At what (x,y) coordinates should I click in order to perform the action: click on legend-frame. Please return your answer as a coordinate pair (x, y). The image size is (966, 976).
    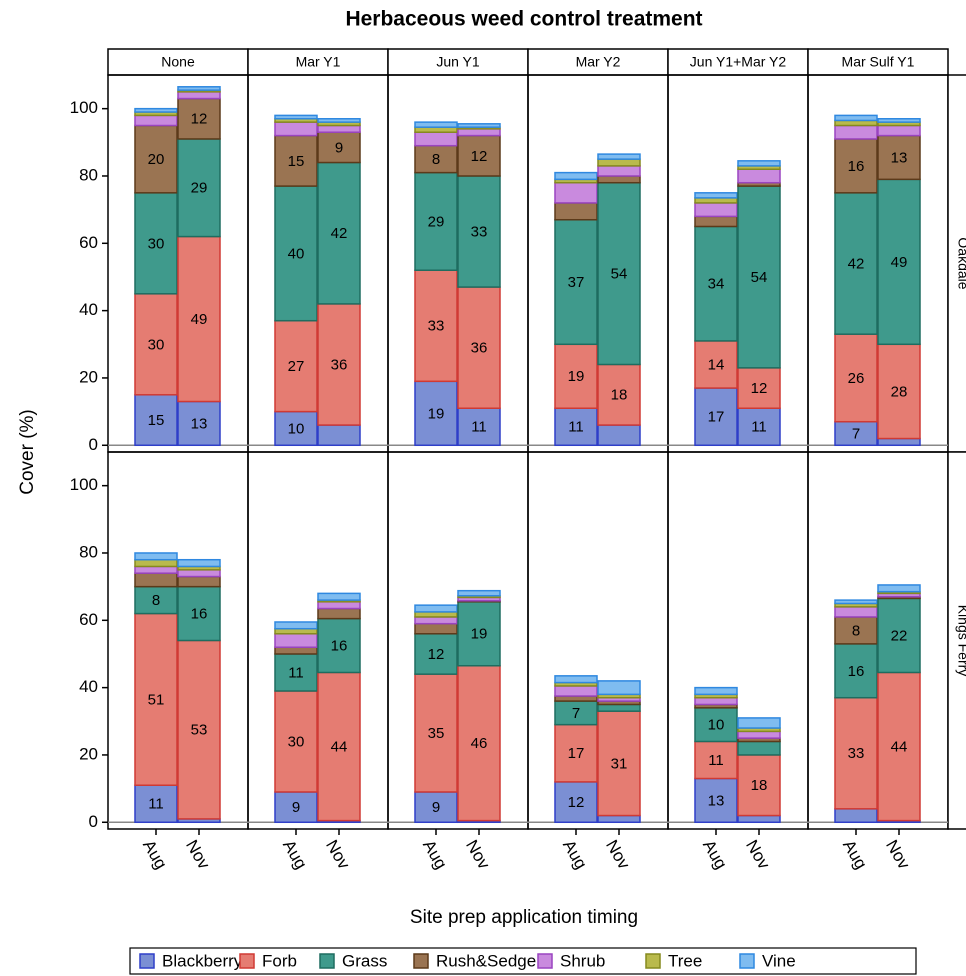
    Looking at the image, I should click on (523, 961).